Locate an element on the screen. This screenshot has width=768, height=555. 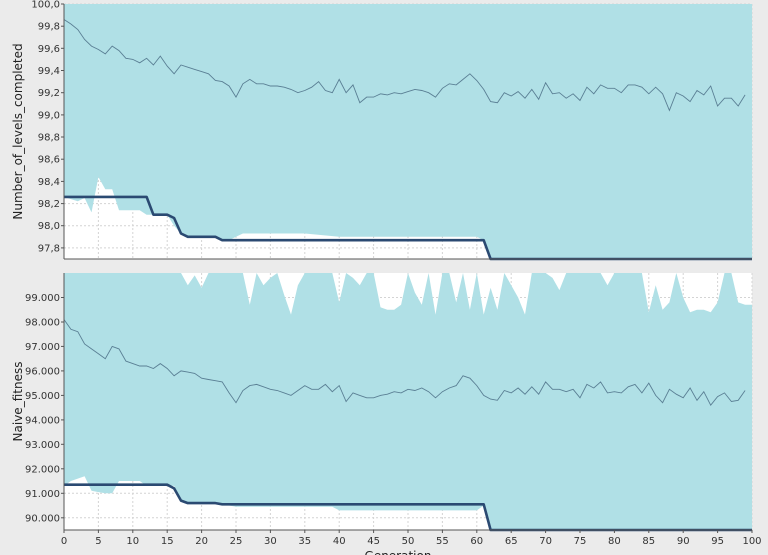
y-tick-label: 99,0 is located at coordinates (49, 115).